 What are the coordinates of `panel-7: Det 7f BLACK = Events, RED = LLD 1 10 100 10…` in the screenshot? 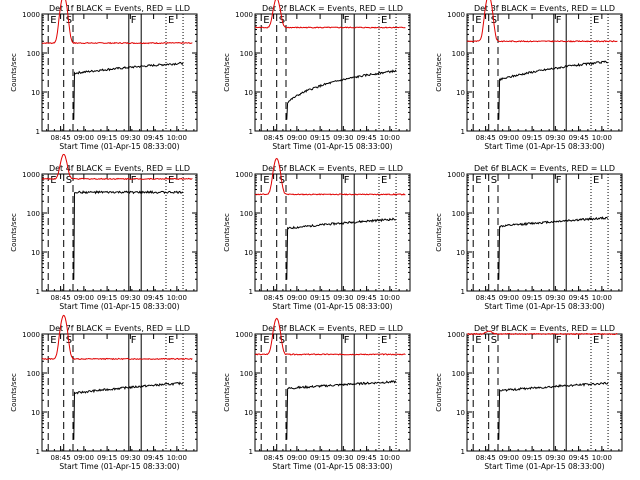 It's located at (104, 392).